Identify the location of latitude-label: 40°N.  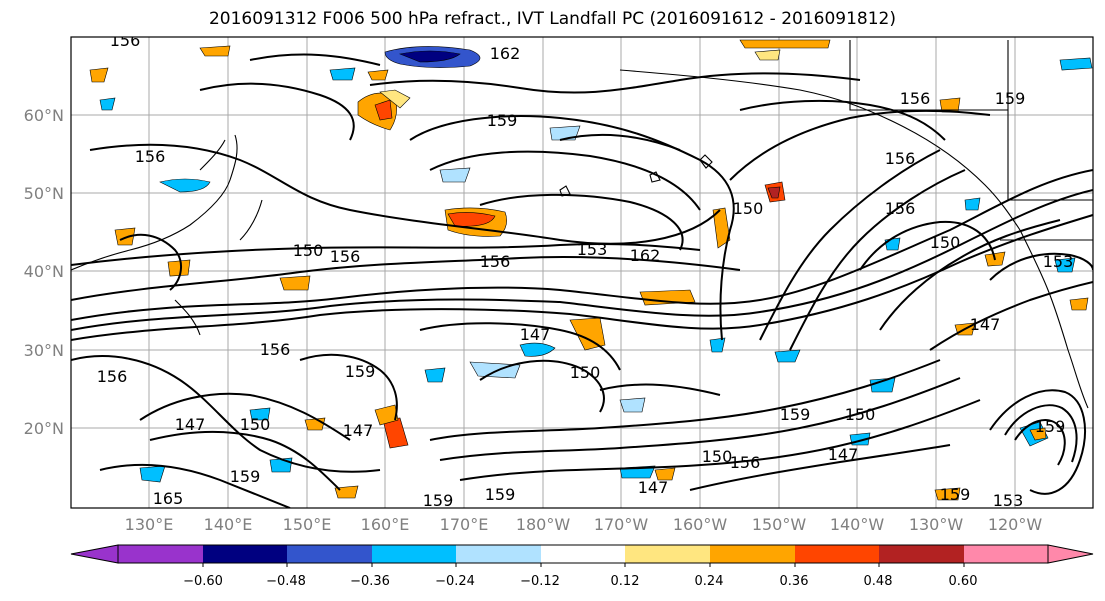
(43, 271).